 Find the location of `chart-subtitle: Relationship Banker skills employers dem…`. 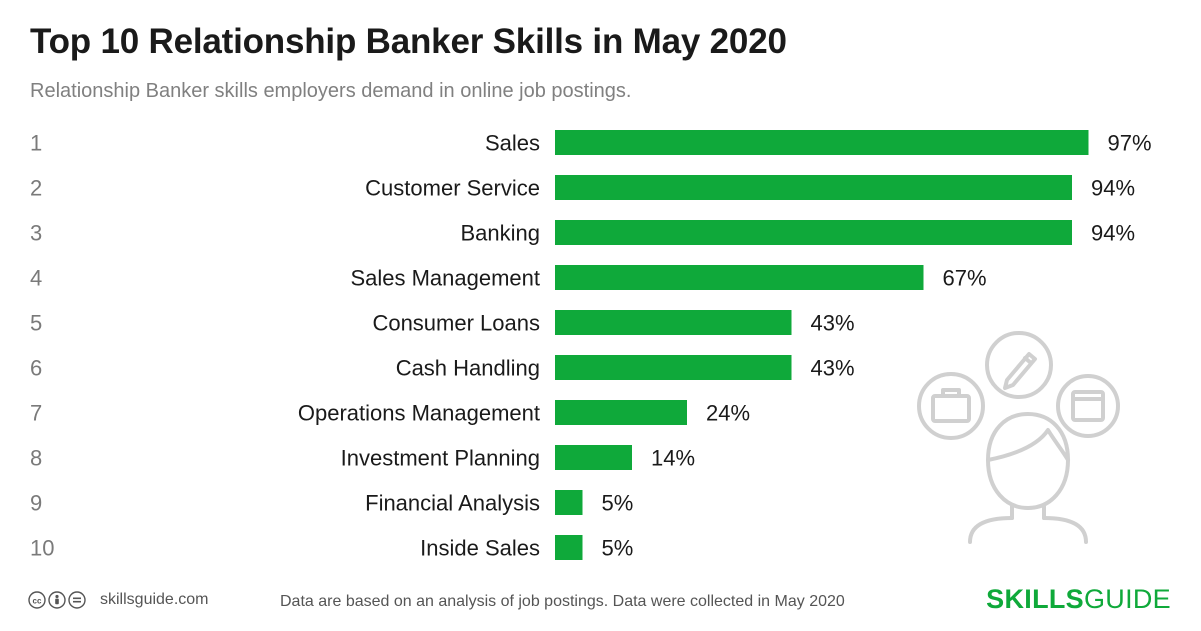

chart-subtitle: Relationship Banker skills employers dem… is located at coordinates (331, 91).